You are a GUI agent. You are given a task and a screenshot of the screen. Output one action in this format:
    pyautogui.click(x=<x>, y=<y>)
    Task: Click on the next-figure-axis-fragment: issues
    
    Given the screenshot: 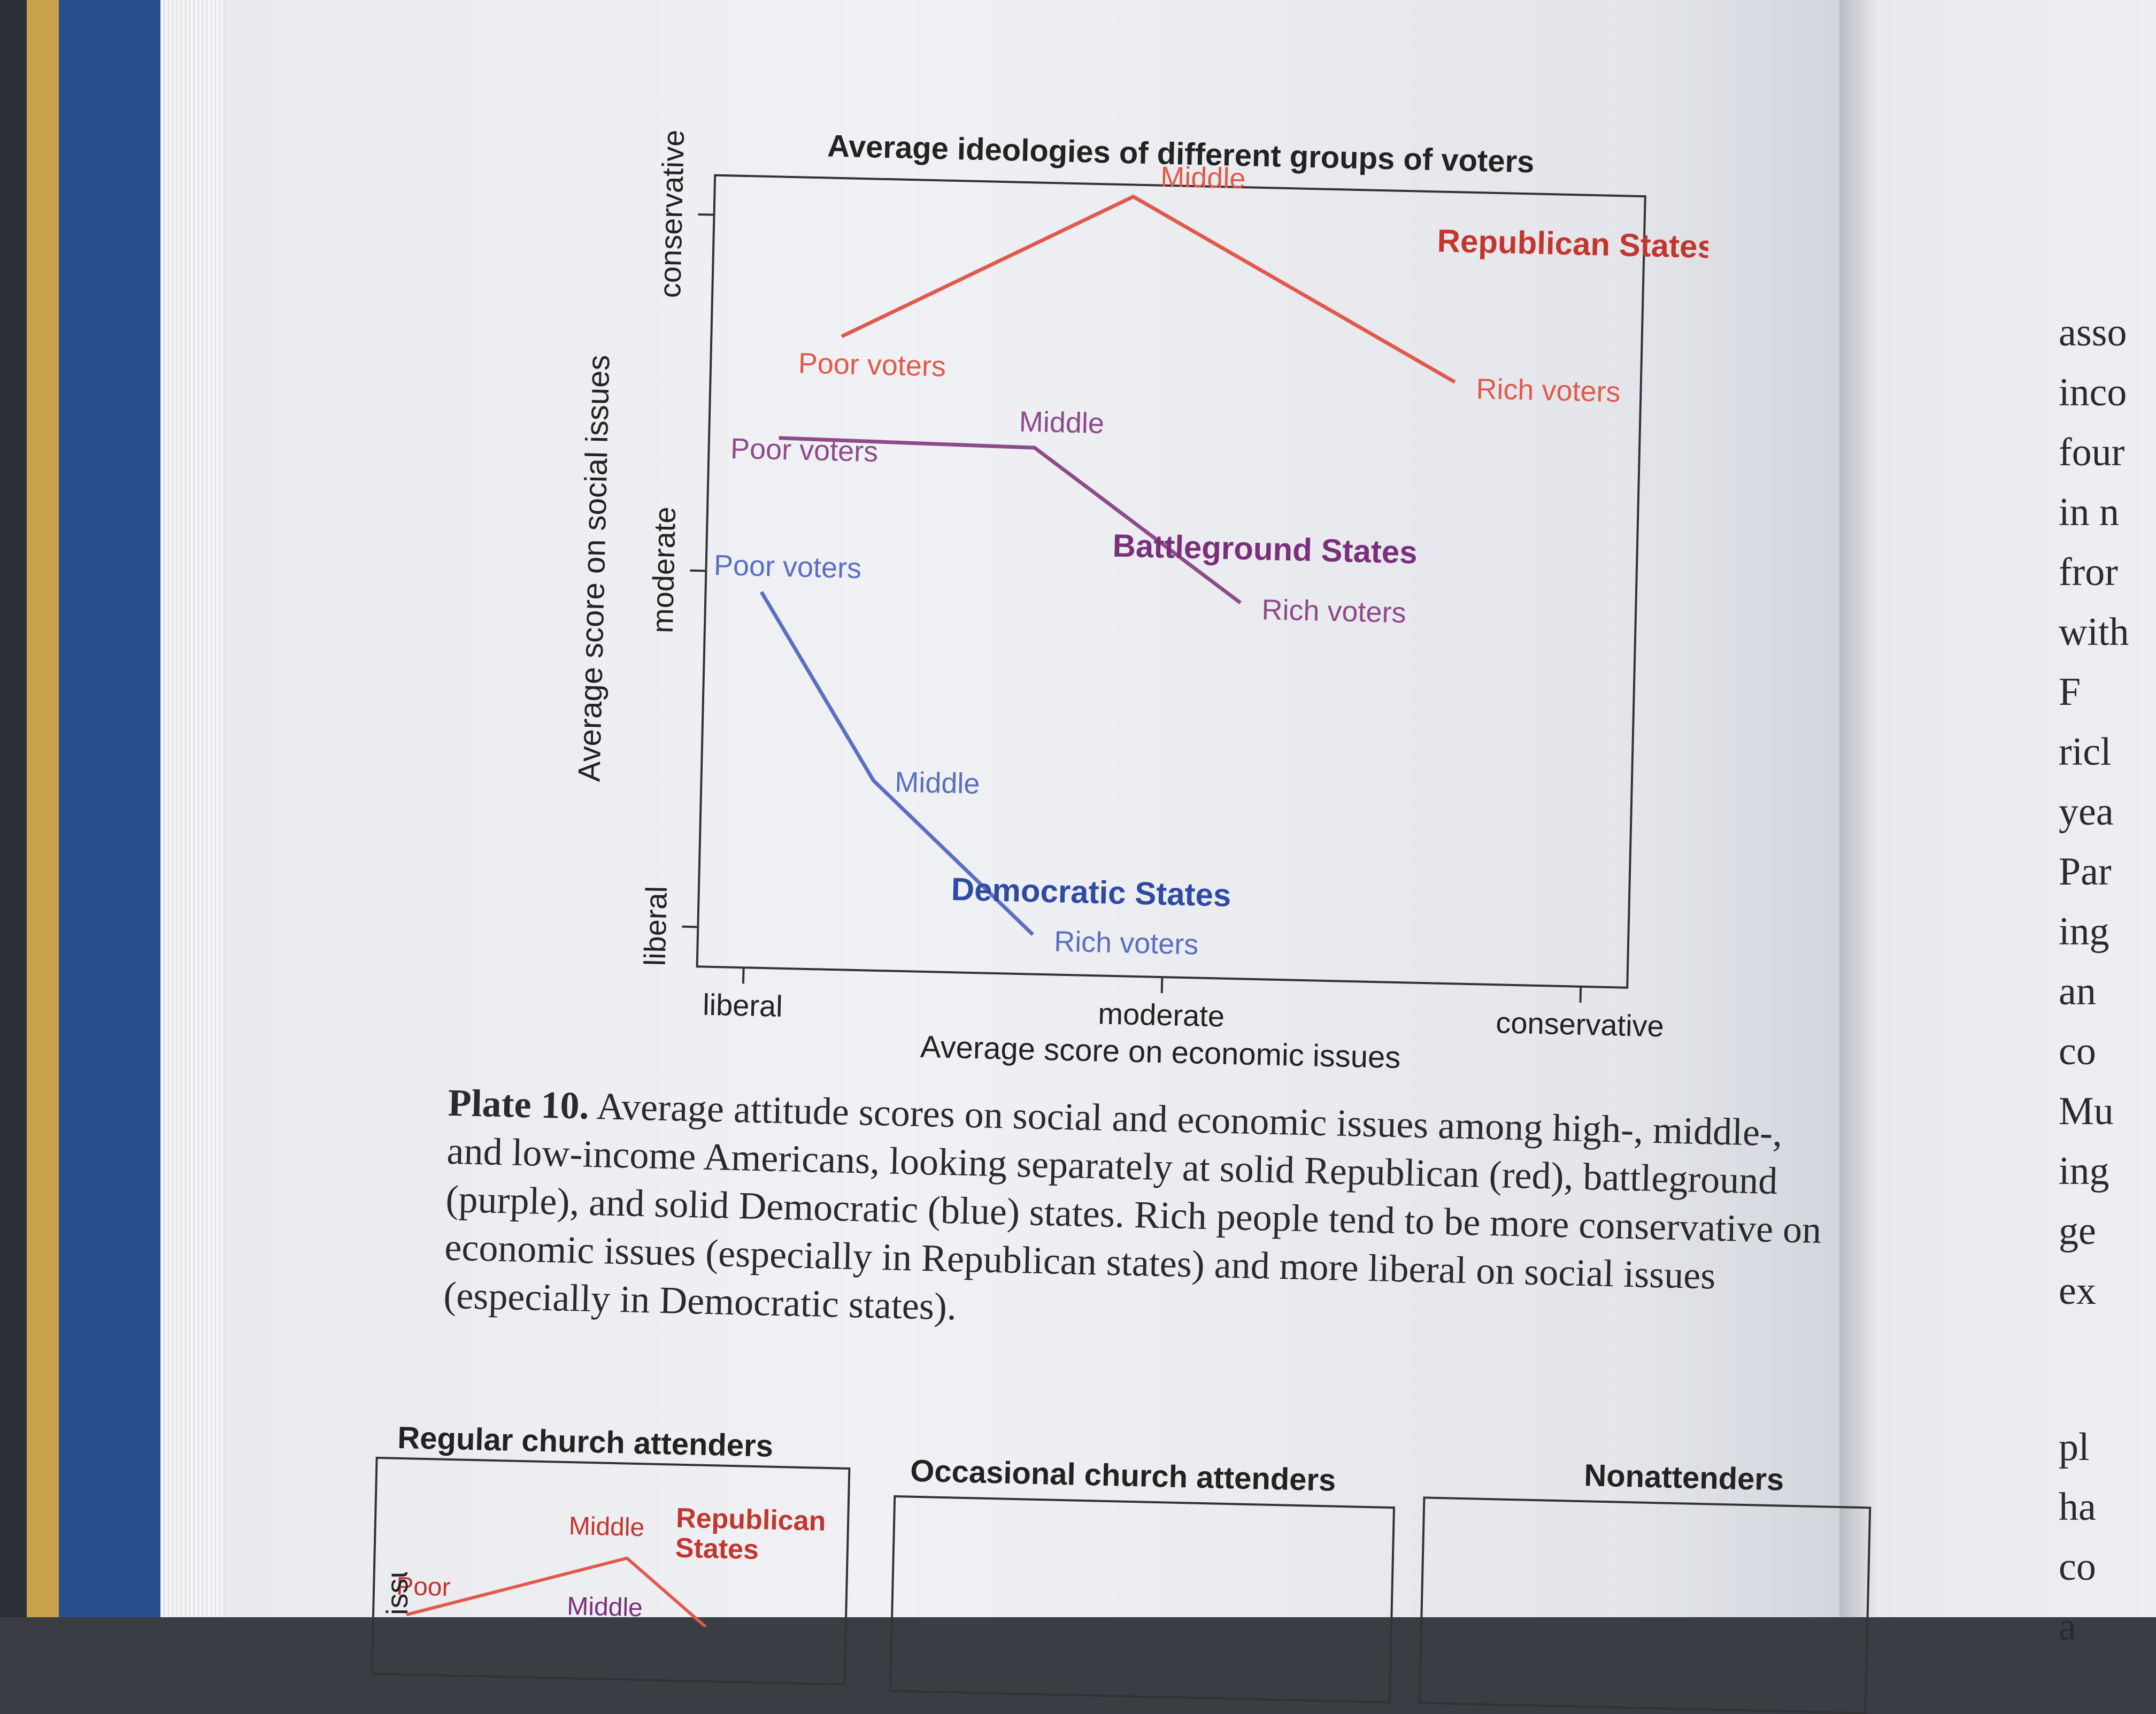 What is the action you would take?
    pyautogui.click(x=395, y=1594)
    